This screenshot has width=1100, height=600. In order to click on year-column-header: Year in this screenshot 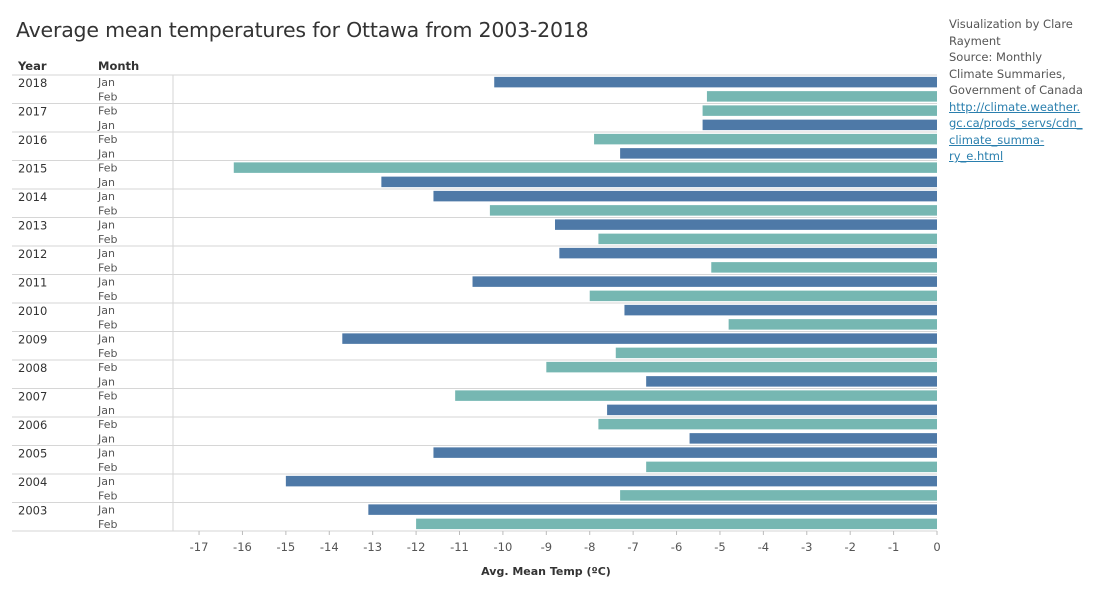, I will do `click(32, 66)`.